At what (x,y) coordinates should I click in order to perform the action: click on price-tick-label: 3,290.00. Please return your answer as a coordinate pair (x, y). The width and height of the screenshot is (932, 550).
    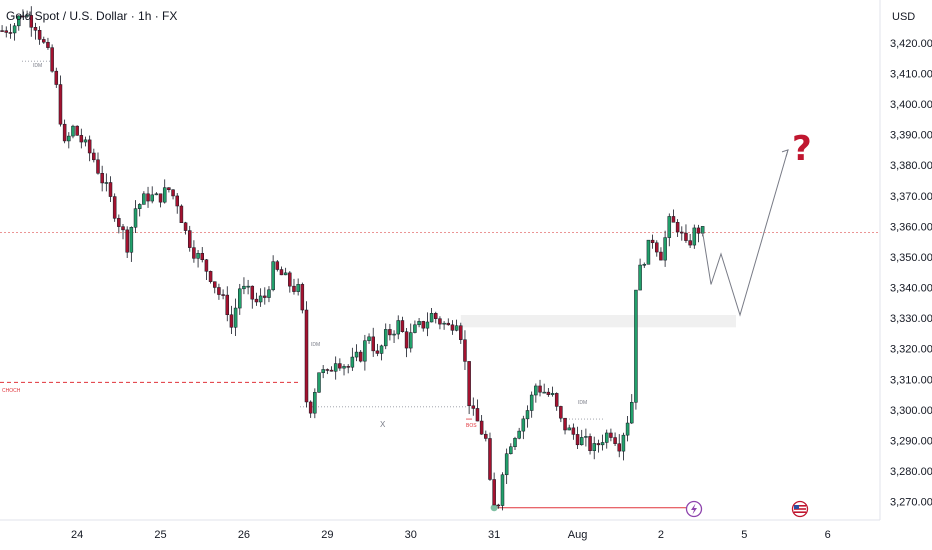
    Looking at the image, I should click on (911, 441).